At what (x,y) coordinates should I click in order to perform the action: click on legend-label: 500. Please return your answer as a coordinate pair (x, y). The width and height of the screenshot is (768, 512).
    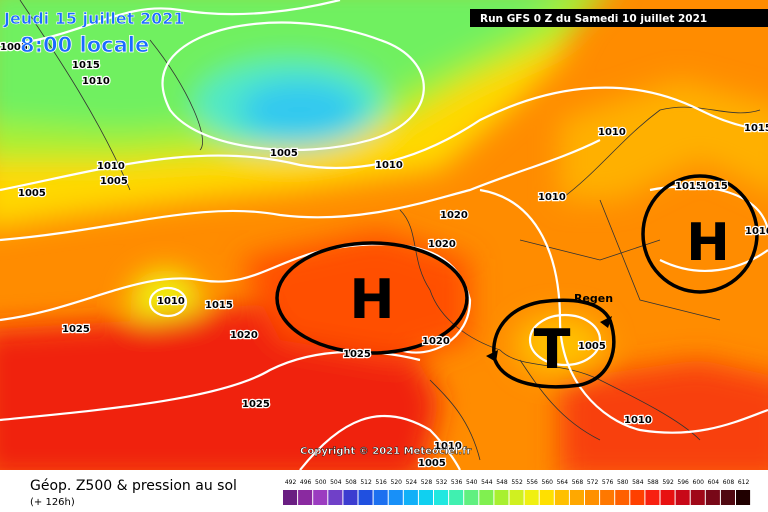
    Looking at the image, I should click on (321, 482).